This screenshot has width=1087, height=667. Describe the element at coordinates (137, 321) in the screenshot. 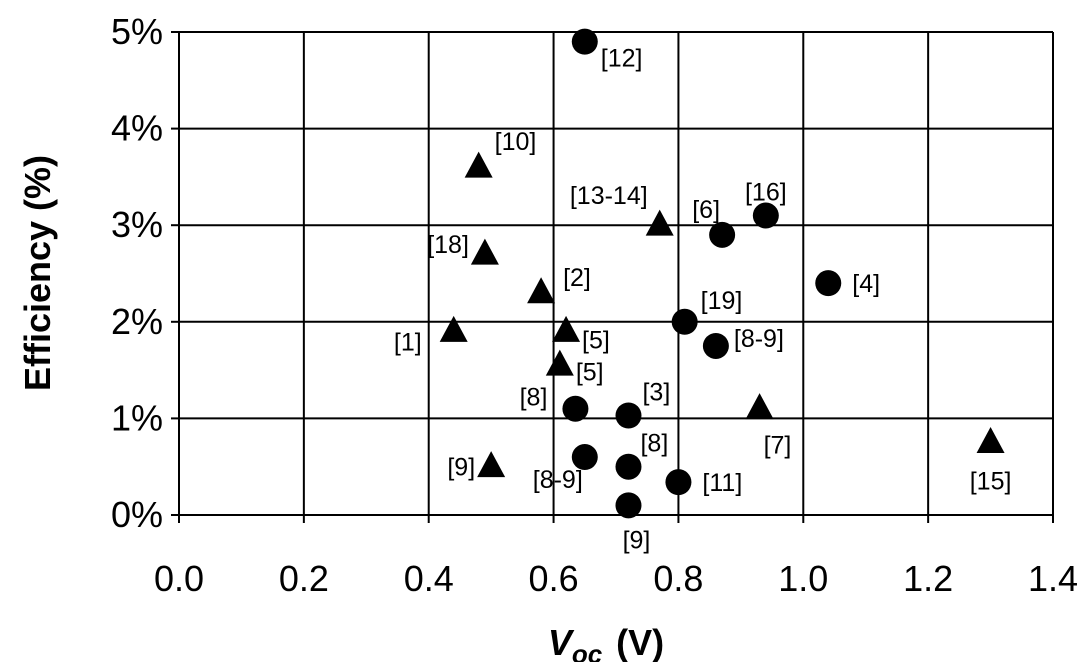

I see `y-tick-label: 2%` at that location.